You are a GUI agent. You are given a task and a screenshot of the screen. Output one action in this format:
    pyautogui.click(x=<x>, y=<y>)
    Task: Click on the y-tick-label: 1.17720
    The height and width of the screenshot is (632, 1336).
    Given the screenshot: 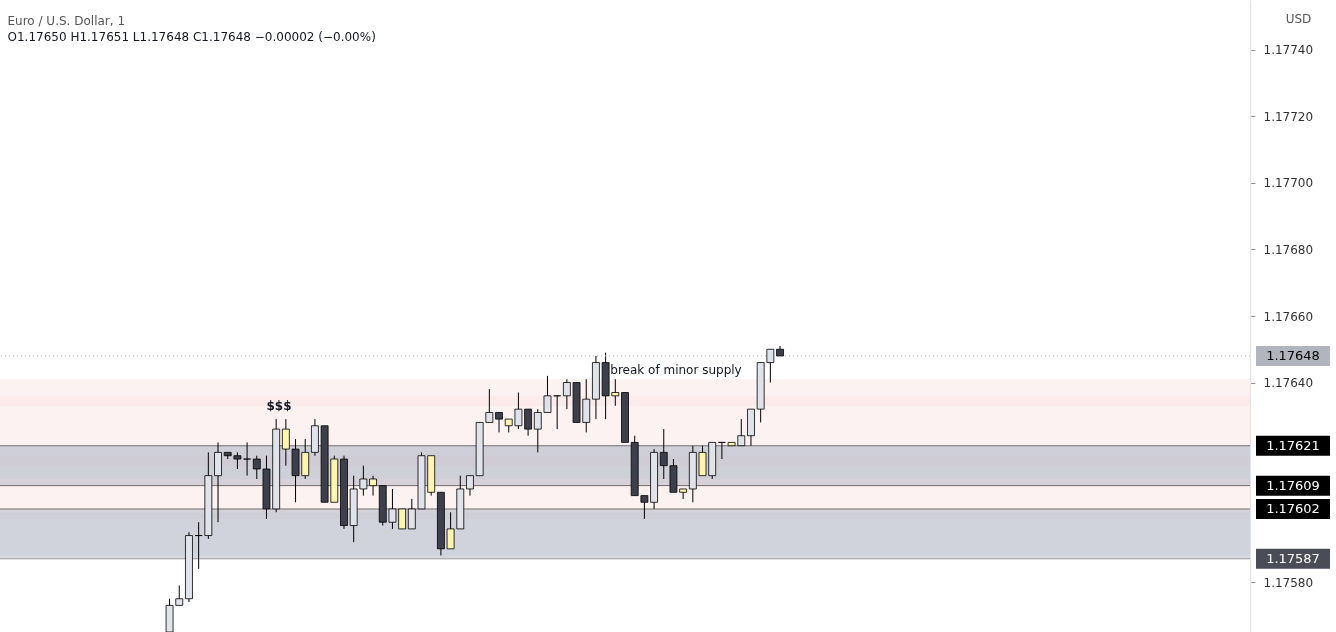 What is the action you would take?
    pyautogui.click(x=1288, y=116)
    